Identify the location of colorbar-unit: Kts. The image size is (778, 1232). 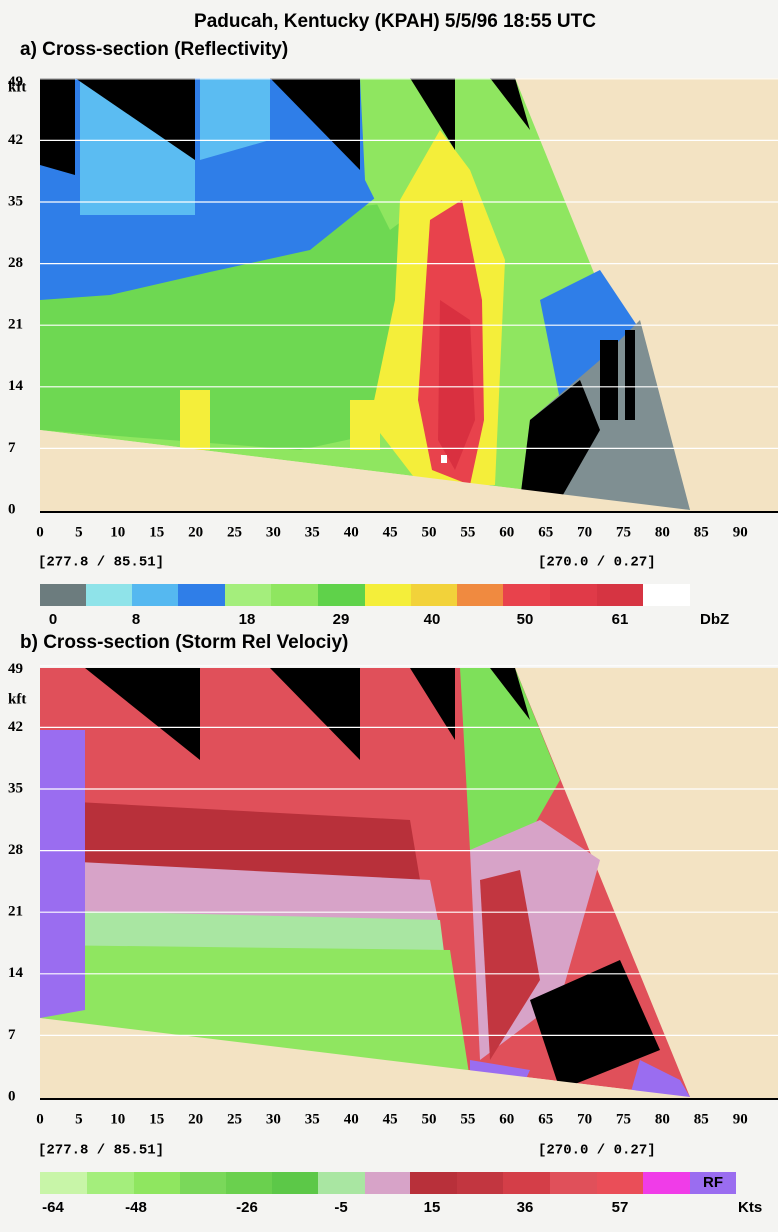
(750, 1207).